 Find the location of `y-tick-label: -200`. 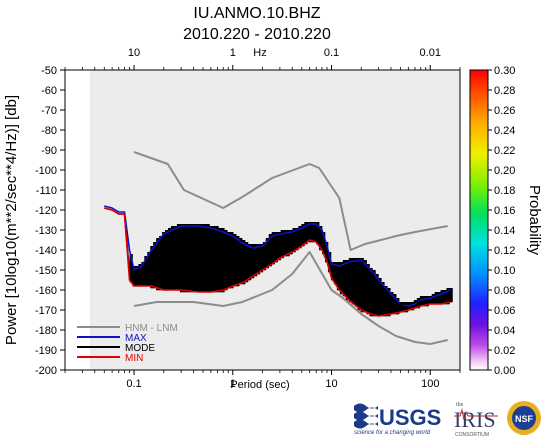

y-tick-label: -200 is located at coordinates (46, 371).